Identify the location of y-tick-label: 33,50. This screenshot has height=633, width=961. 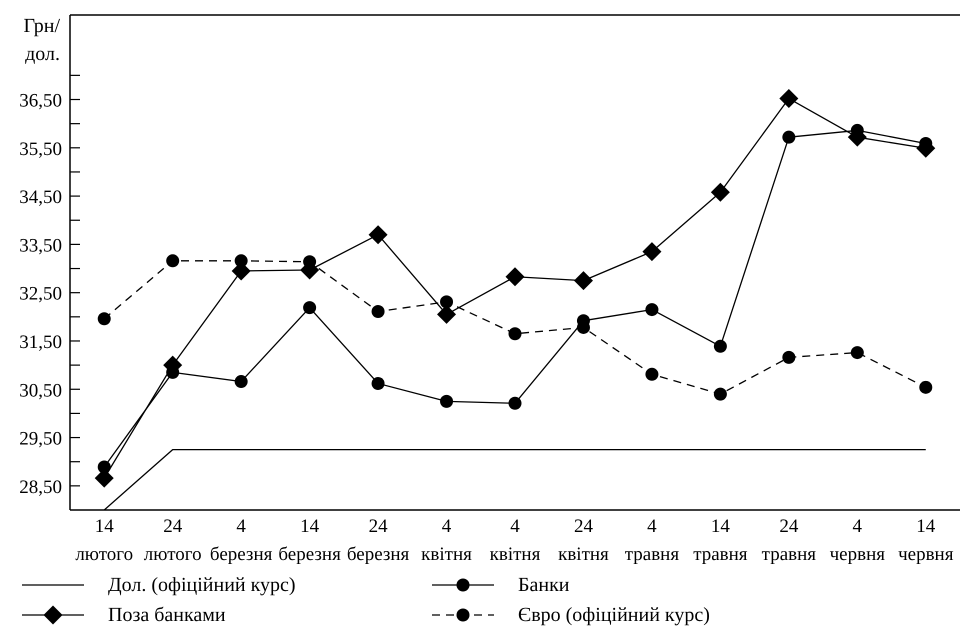
(40, 245).